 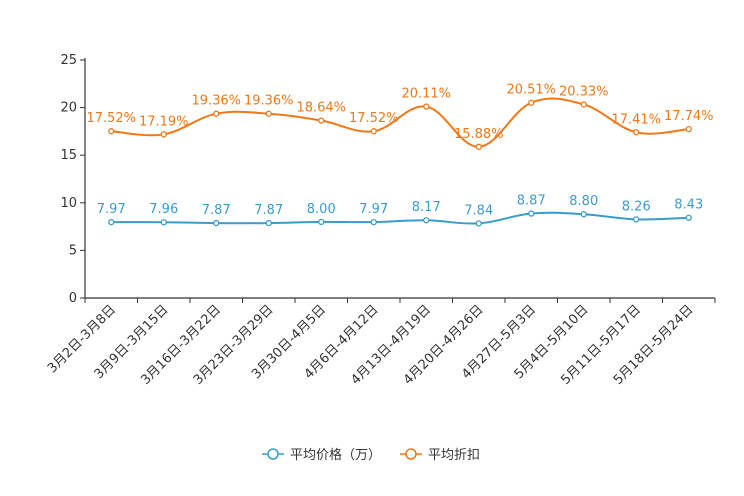 What do you see at coordinates (584, 91) in the screenshot?
I see `data-label: 20.33%` at bounding box center [584, 91].